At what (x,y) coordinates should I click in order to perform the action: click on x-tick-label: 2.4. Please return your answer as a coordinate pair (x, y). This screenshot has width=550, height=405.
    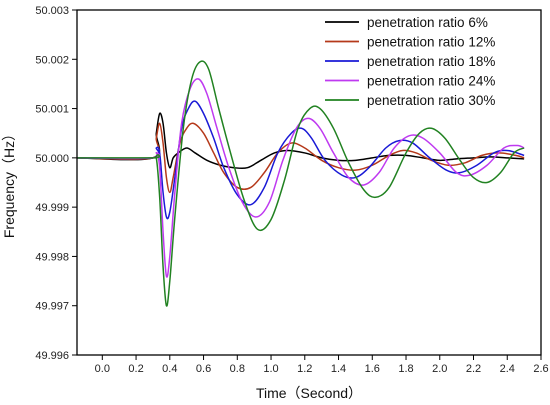
    Looking at the image, I should click on (507, 369).